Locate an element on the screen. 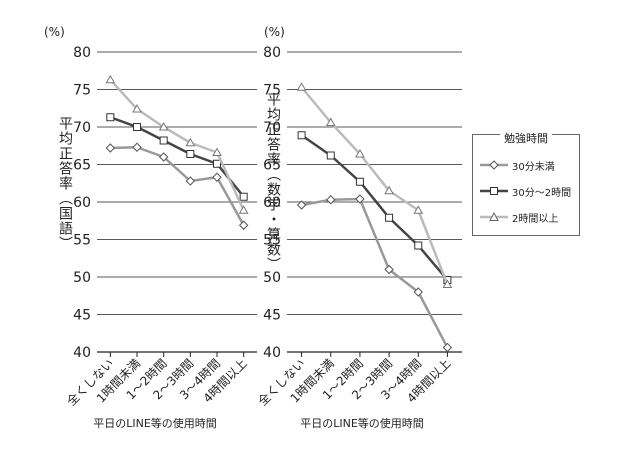 This screenshot has height=460, width=640. y-axis-label: 平均正答率（数学・算数） is located at coordinates (273, 182).